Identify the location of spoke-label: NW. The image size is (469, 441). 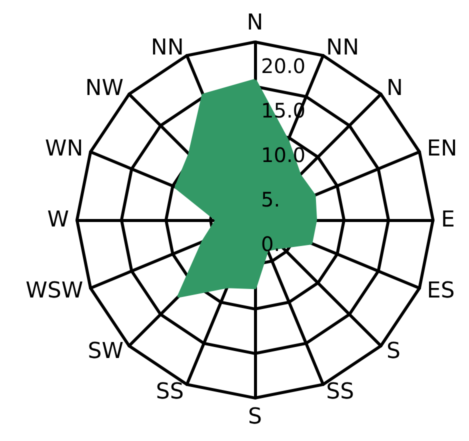
(104, 88).